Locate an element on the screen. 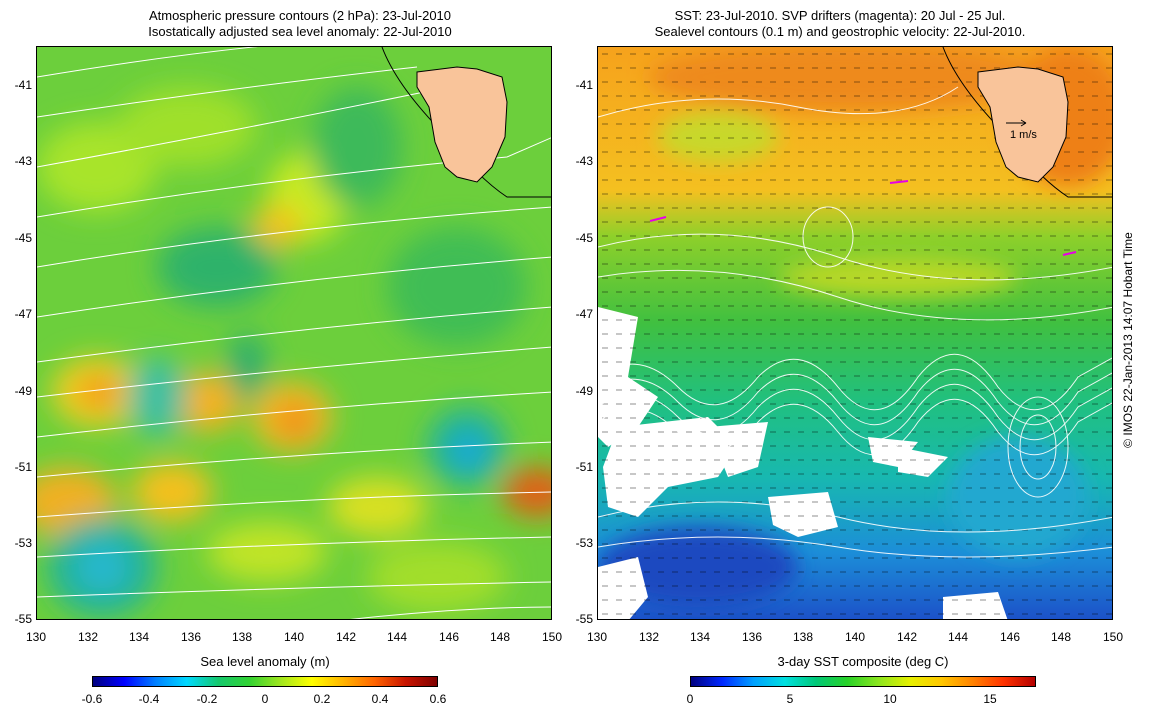  left-colorbar-tick: 0.6 is located at coordinates (438, 699).